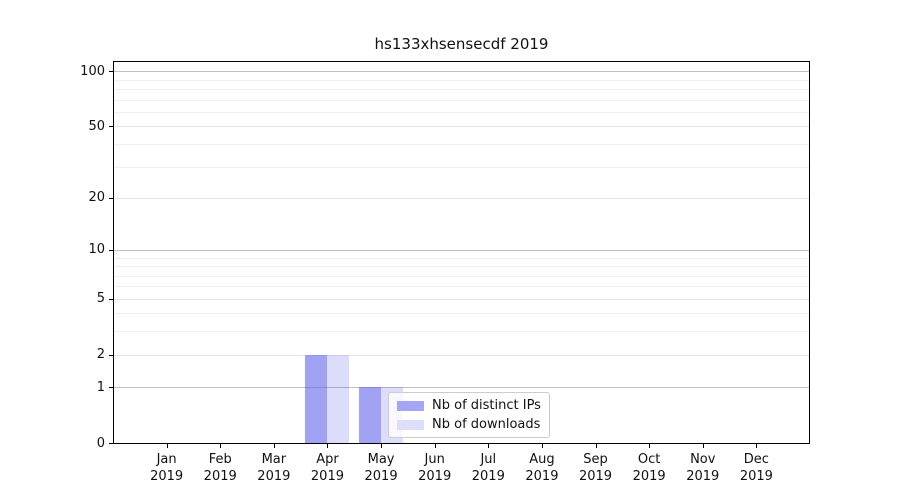 The height and width of the screenshot is (500, 900). Describe the element at coordinates (221, 446) in the screenshot. I see `x-tick-feb-2019` at that location.